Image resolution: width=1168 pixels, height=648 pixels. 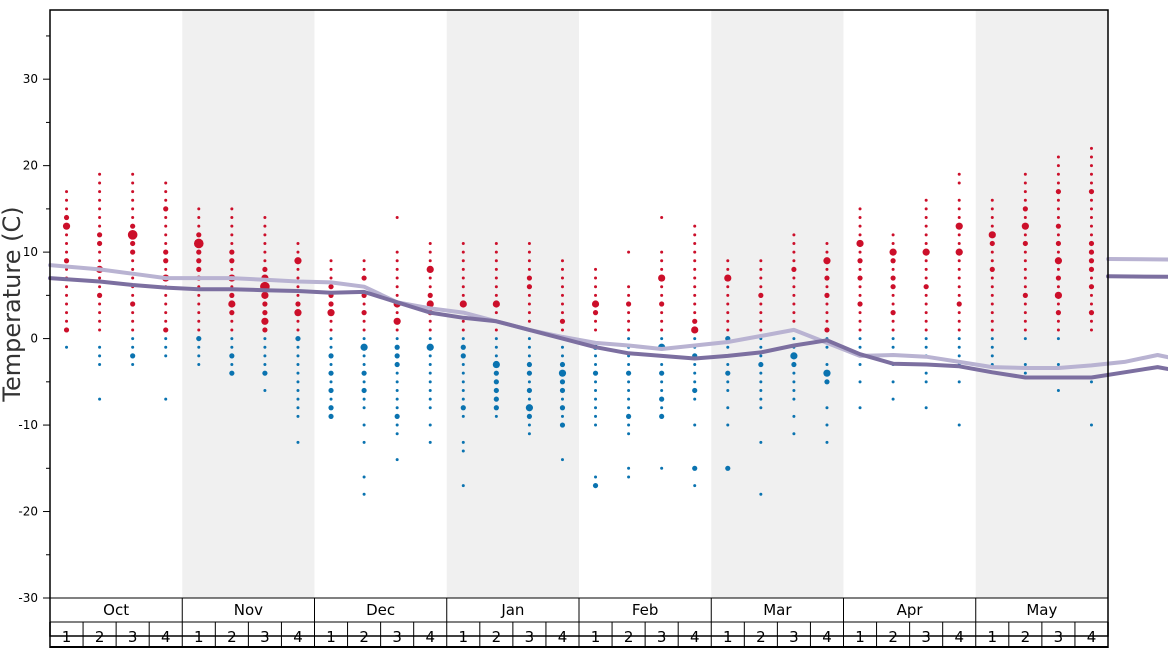 I want to click on month-label-nov: Nov, so click(x=248, y=610).